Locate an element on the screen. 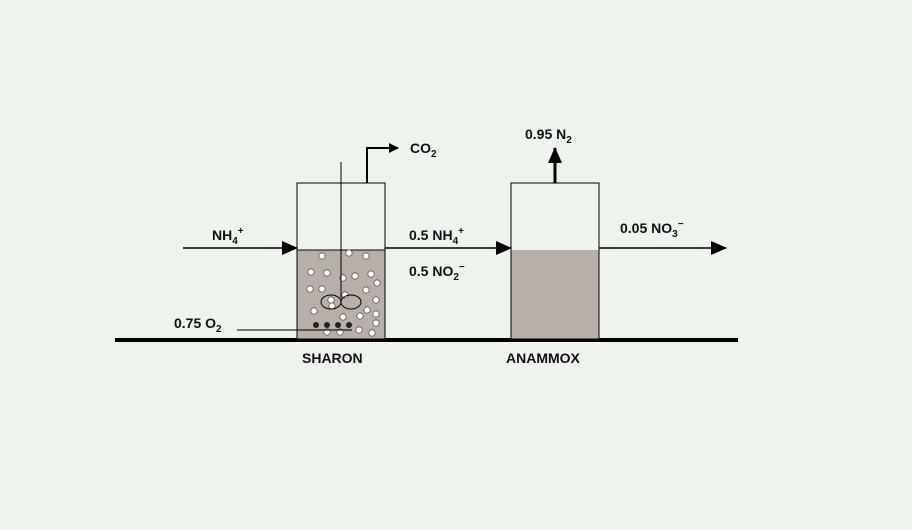 Image resolution: width=912 pixels, height=530 pixels. aerator-icon is located at coordinates (332, 325).